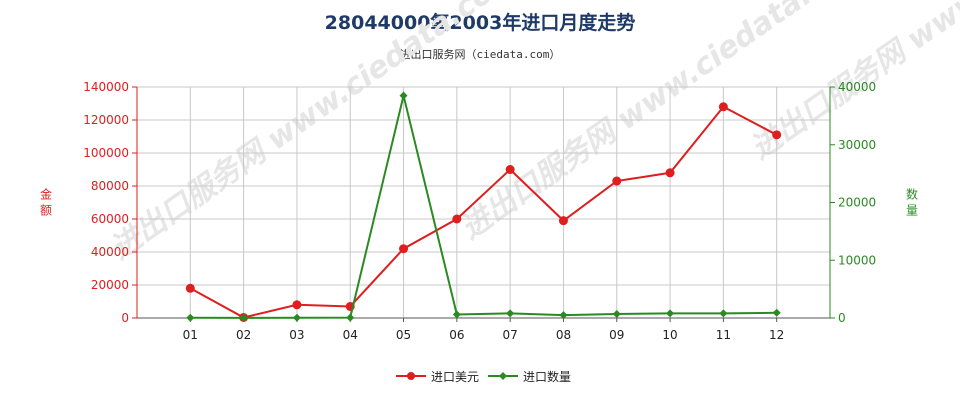  What do you see at coordinates (857, 203) in the screenshot?
I see `right-axis-tick-label: 20000` at bounding box center [857, 203].